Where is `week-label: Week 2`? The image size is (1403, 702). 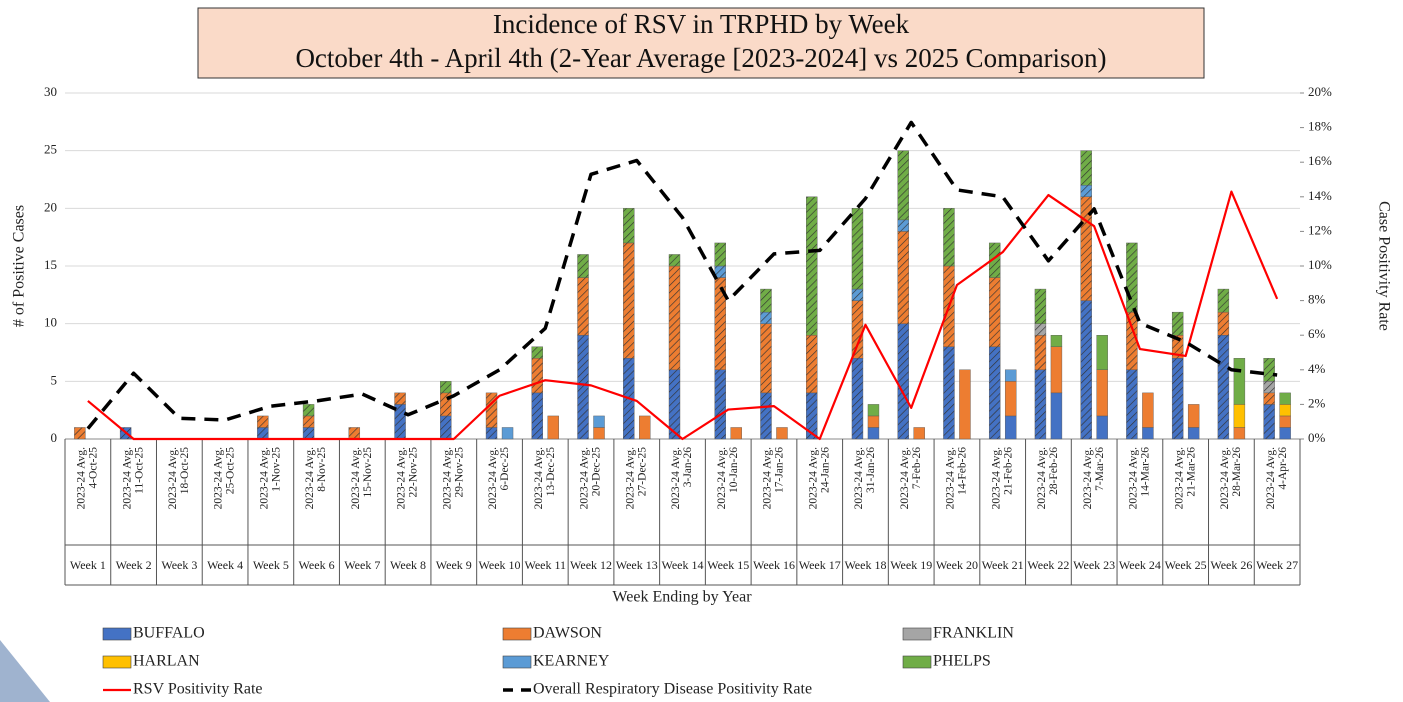 week-label: Week 2 is located at coordinates (134, 565).